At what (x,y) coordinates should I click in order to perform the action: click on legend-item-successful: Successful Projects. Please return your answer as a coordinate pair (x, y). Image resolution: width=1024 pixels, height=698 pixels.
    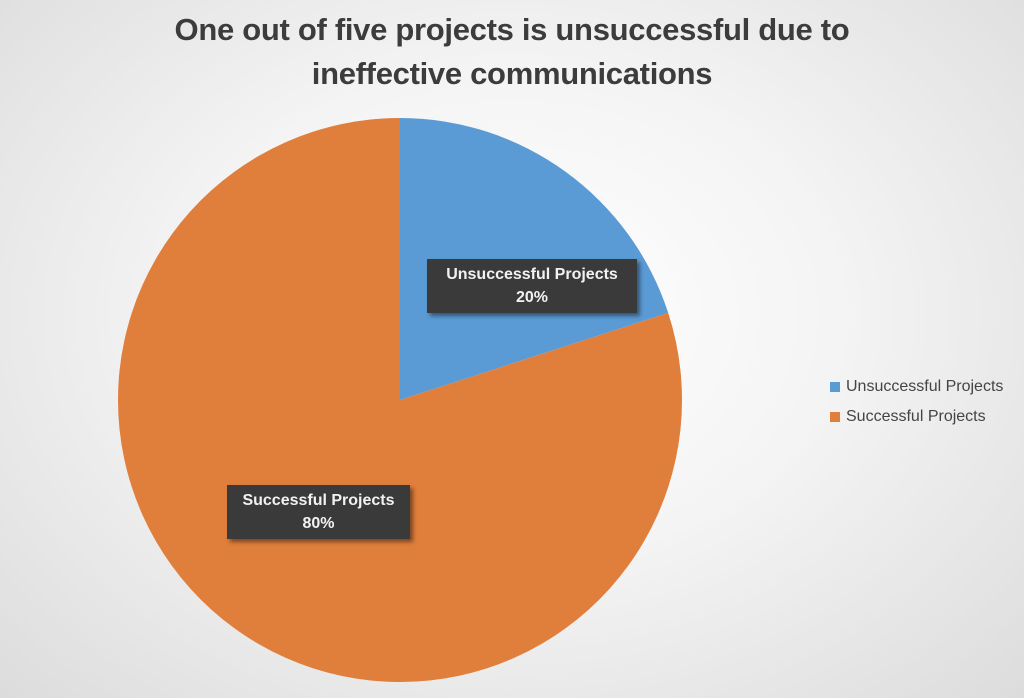
    Looking at the image, I should click on (916, 417).